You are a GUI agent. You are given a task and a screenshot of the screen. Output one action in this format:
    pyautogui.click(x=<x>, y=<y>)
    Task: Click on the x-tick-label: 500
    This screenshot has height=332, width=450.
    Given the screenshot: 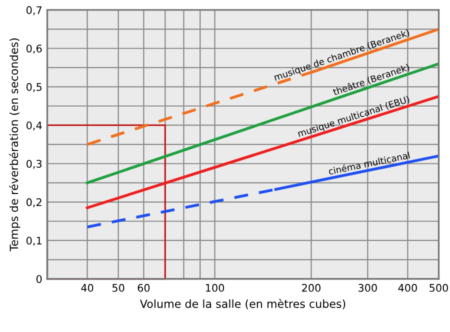 What is the action you would take?
    pyautogui.click(x=439, y=288)
    